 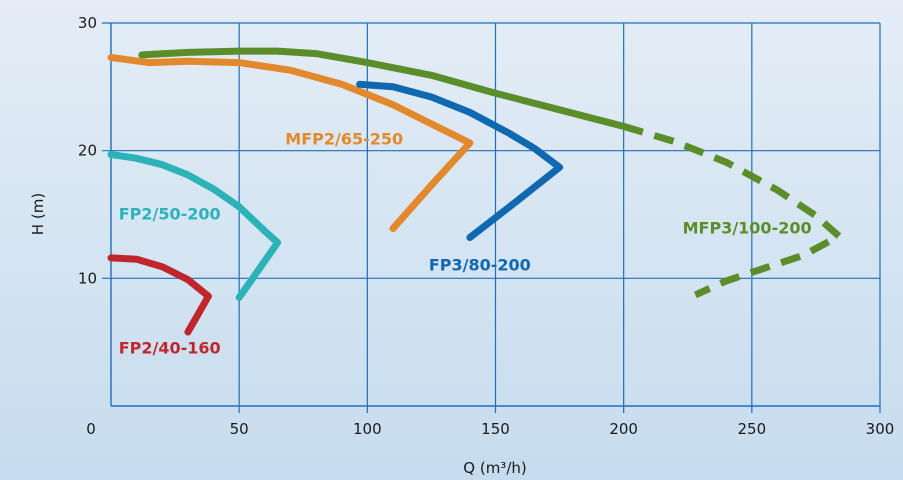 What do you see at coordinates (480, 265) in the screenshot?
I see `series-label: FP3/80-200` at bounding box center [480, 265].